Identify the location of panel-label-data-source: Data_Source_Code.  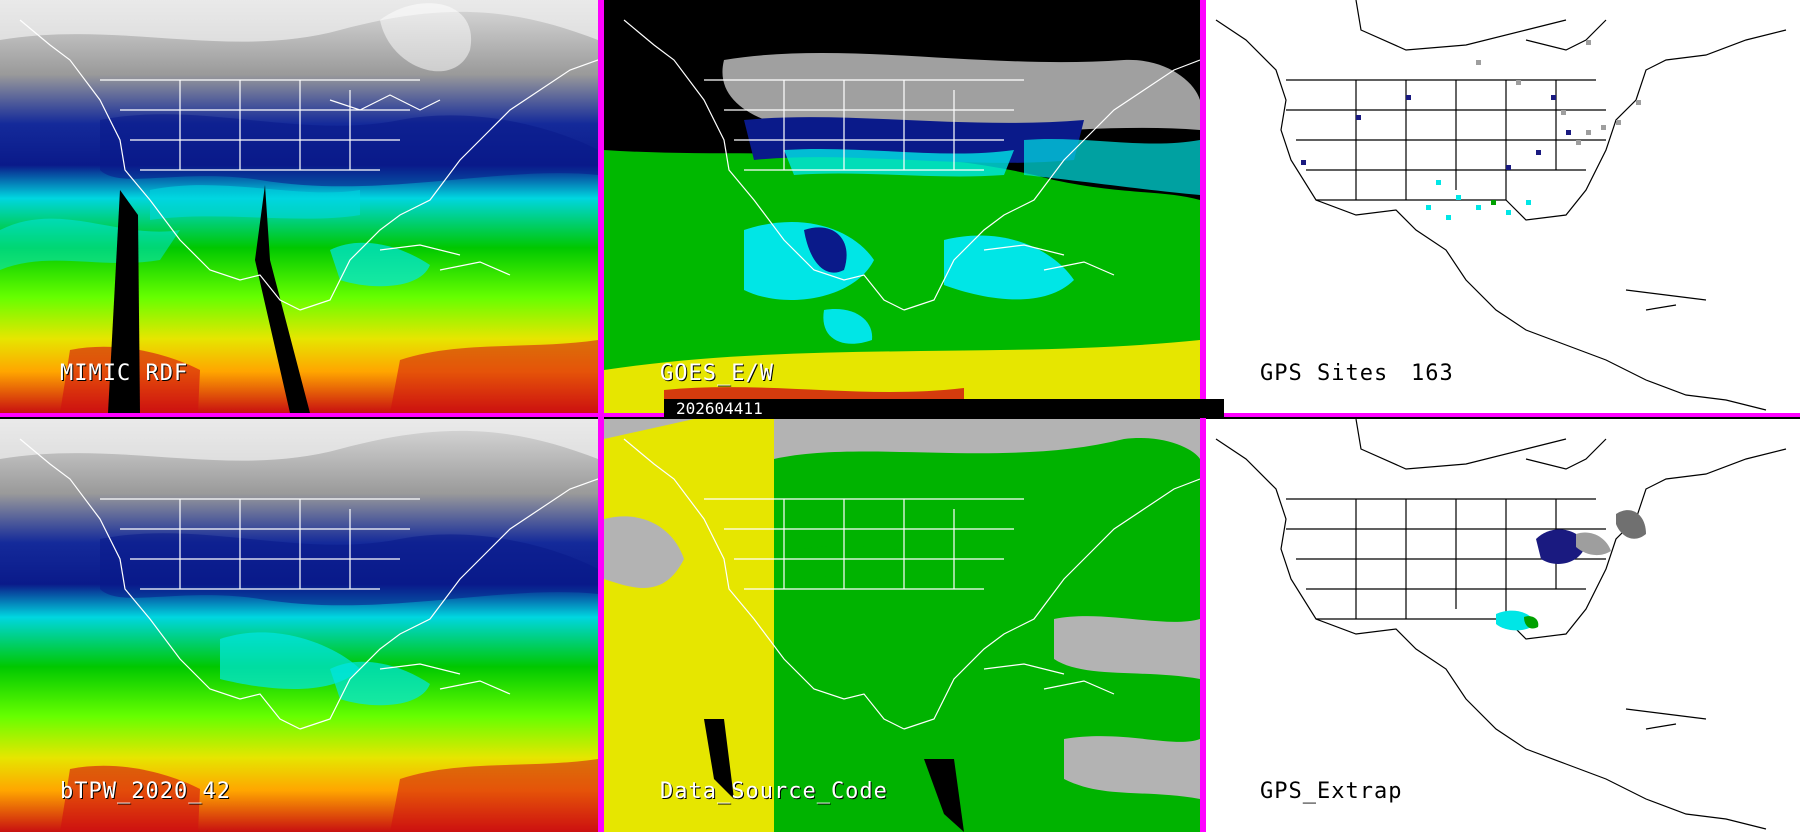
(774, 791).